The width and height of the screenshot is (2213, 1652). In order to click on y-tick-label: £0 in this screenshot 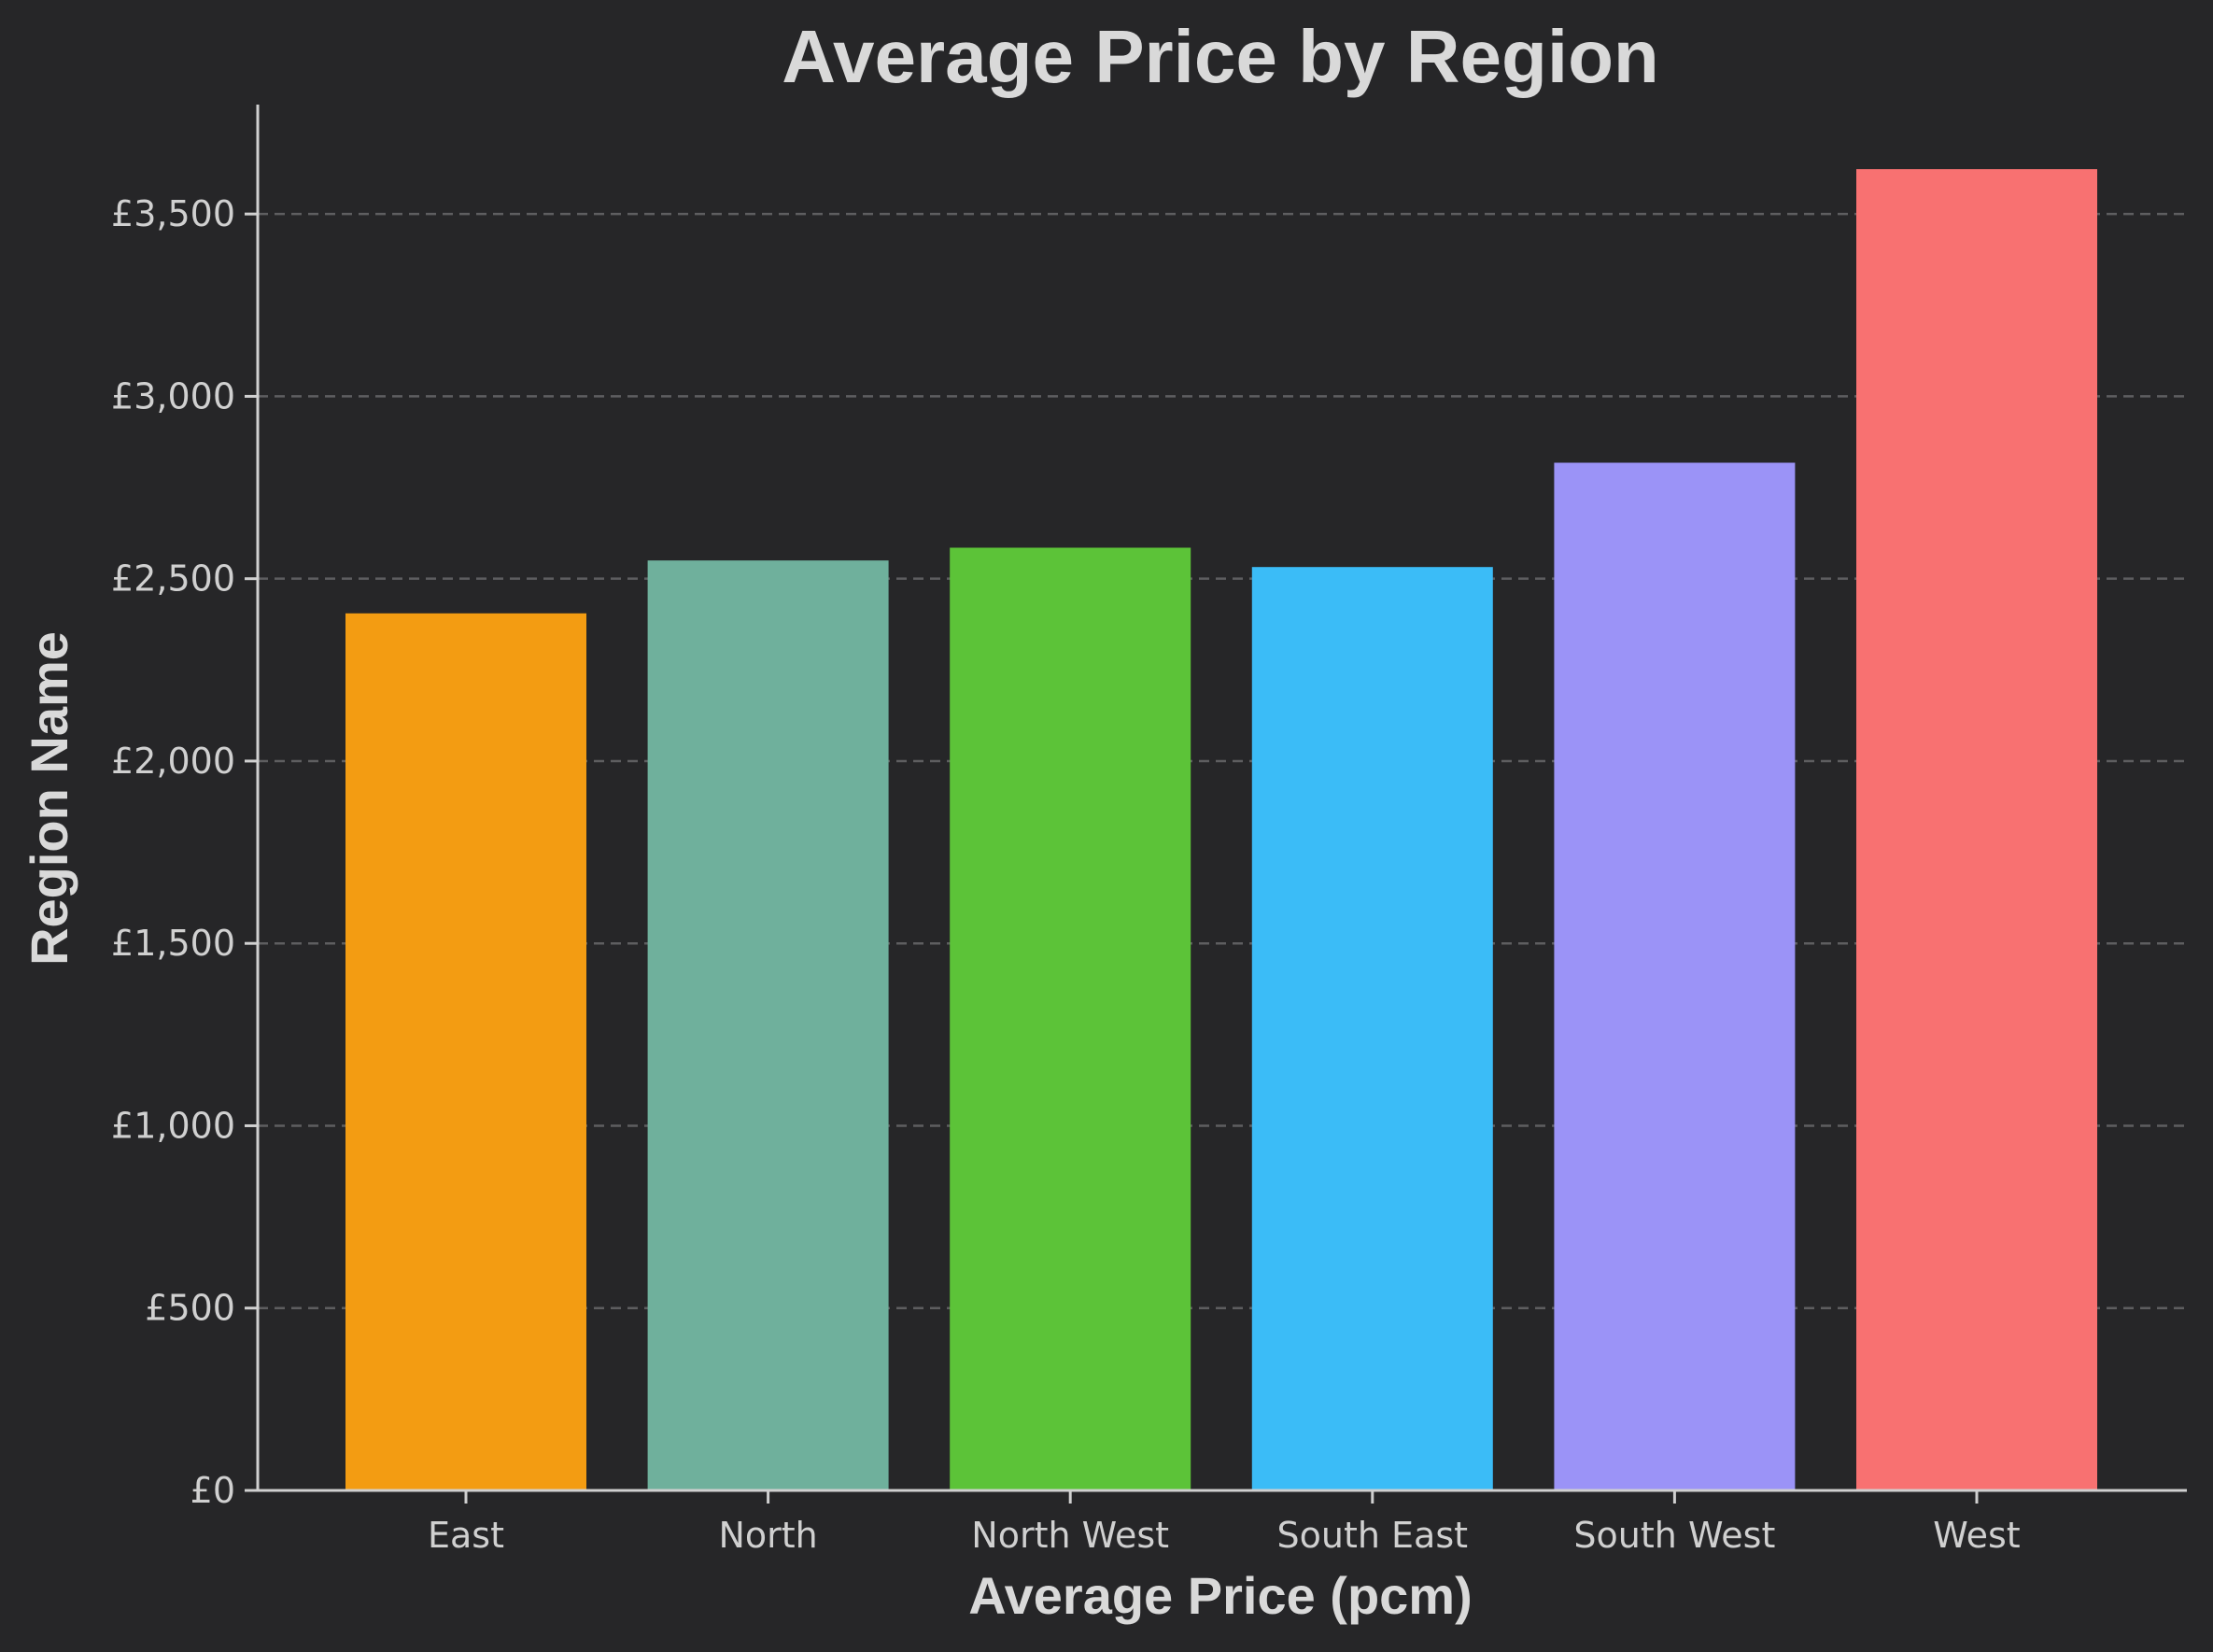, I will do `click(213, 1490)`.